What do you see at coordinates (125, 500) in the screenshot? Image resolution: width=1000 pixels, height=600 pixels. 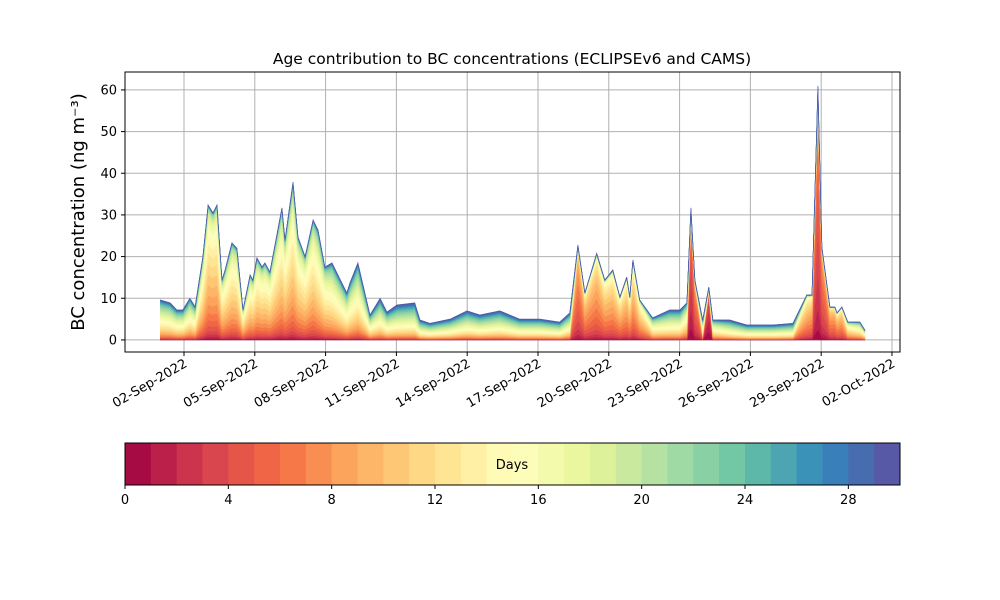 I see `colorbar-tick-label: 0` at bounding box center [125, 500].